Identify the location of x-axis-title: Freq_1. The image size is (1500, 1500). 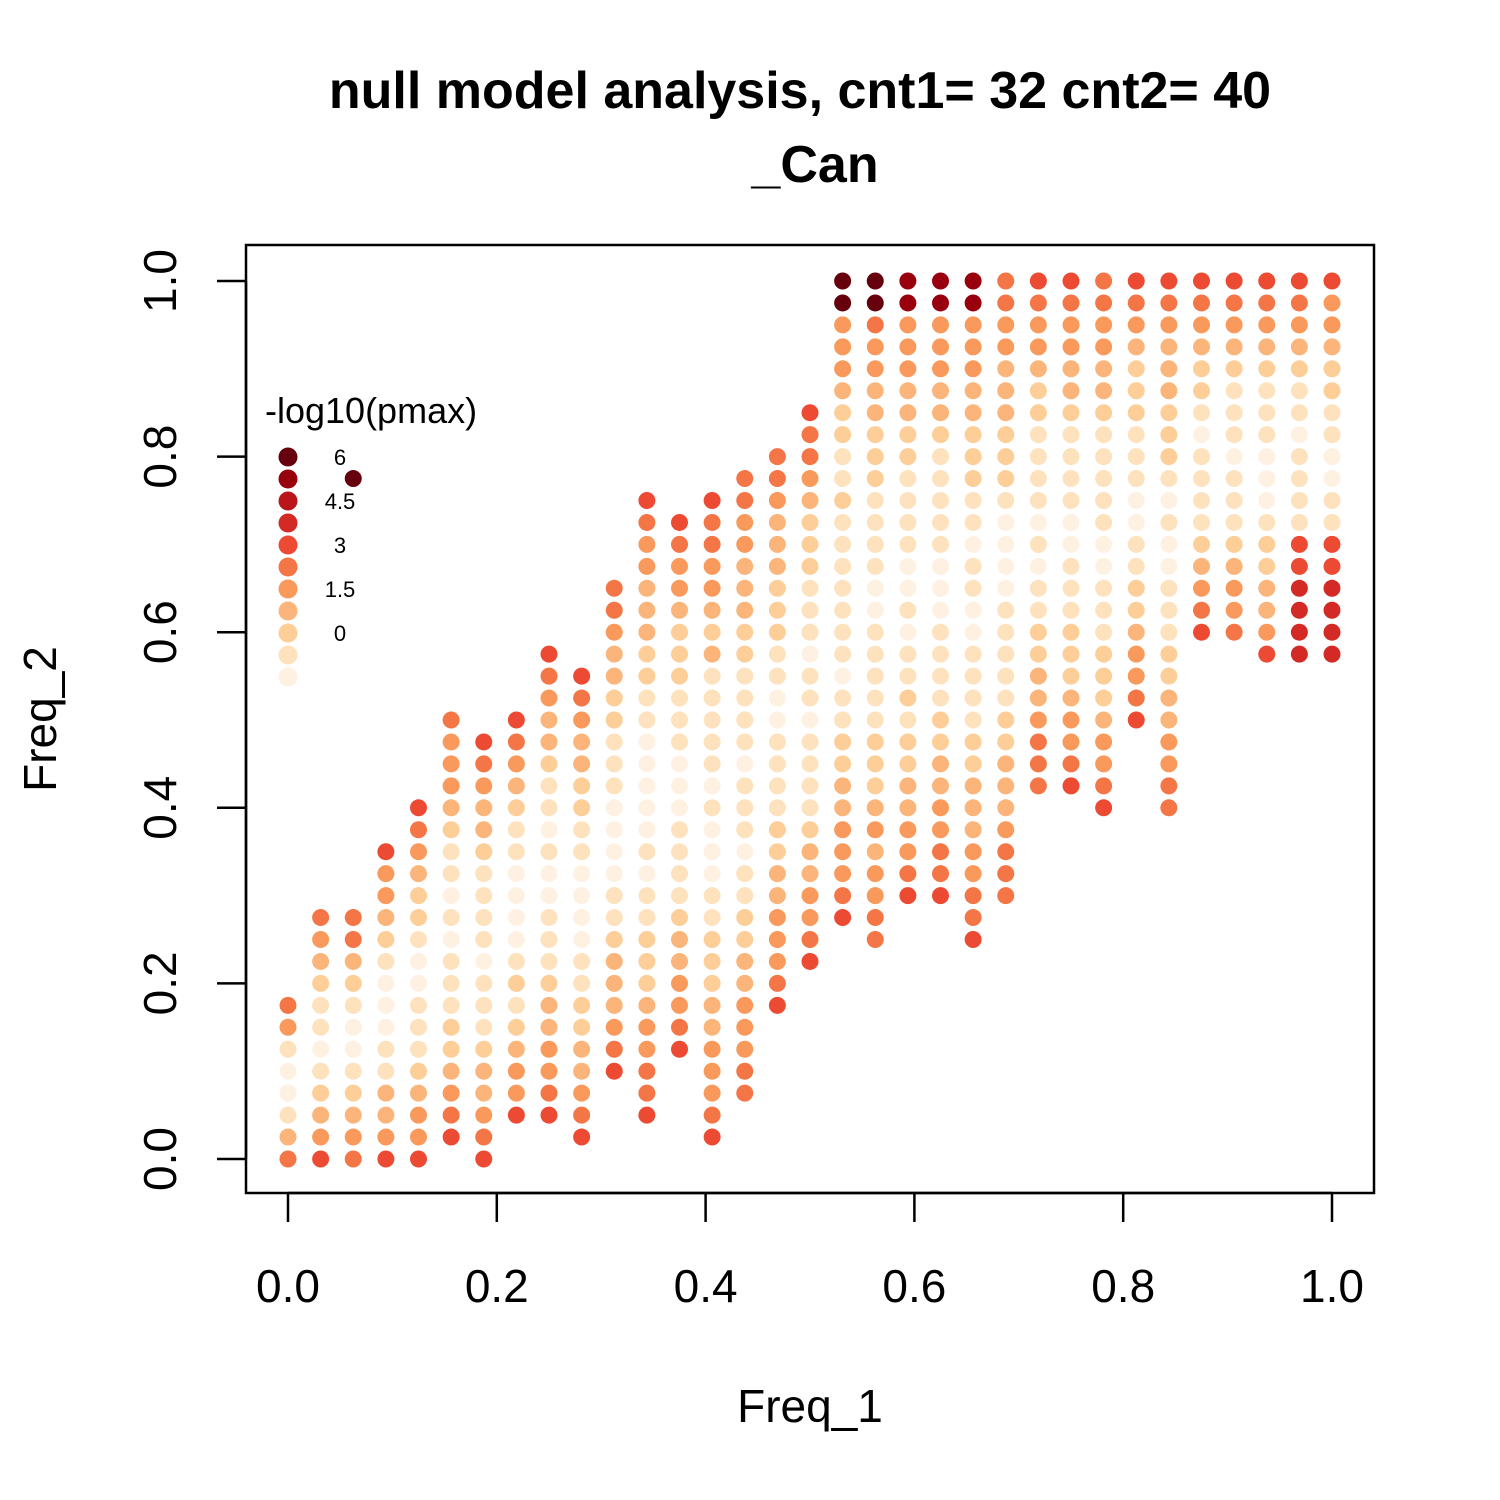
(810, 1406).